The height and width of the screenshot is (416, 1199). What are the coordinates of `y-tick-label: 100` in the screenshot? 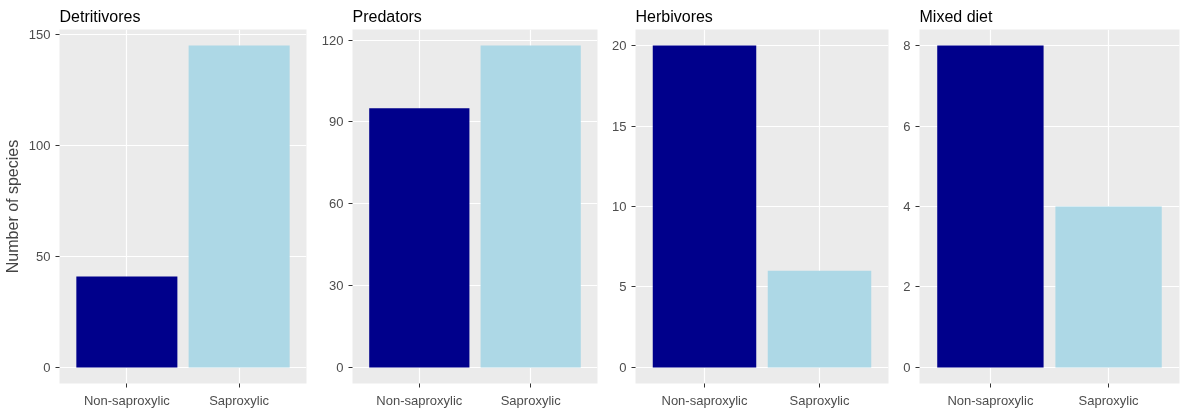 It's located at (39, 145).